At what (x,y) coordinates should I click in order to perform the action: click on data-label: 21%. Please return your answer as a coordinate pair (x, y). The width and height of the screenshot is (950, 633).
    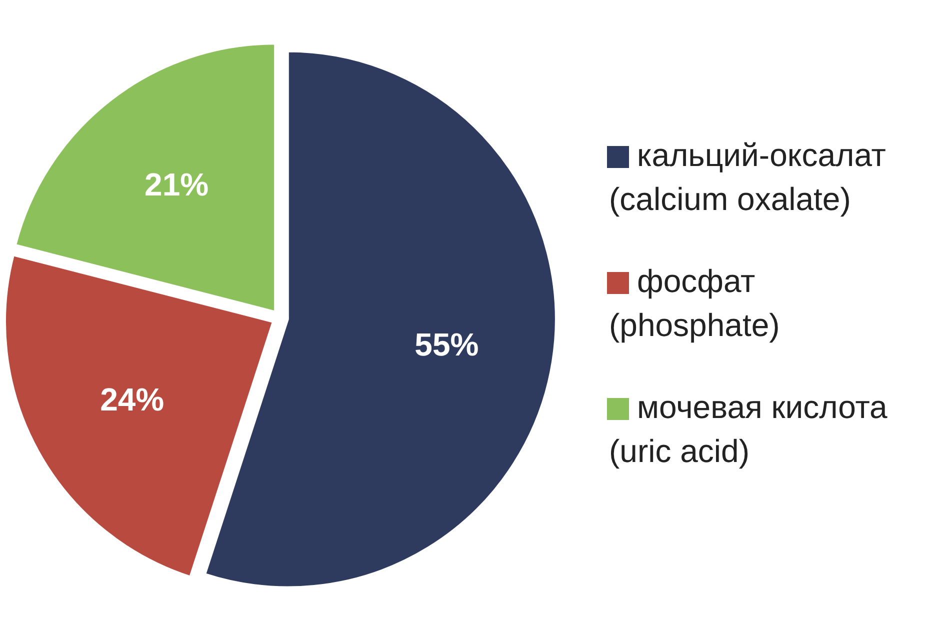
    Looking at the image, I should click on (176, 184).